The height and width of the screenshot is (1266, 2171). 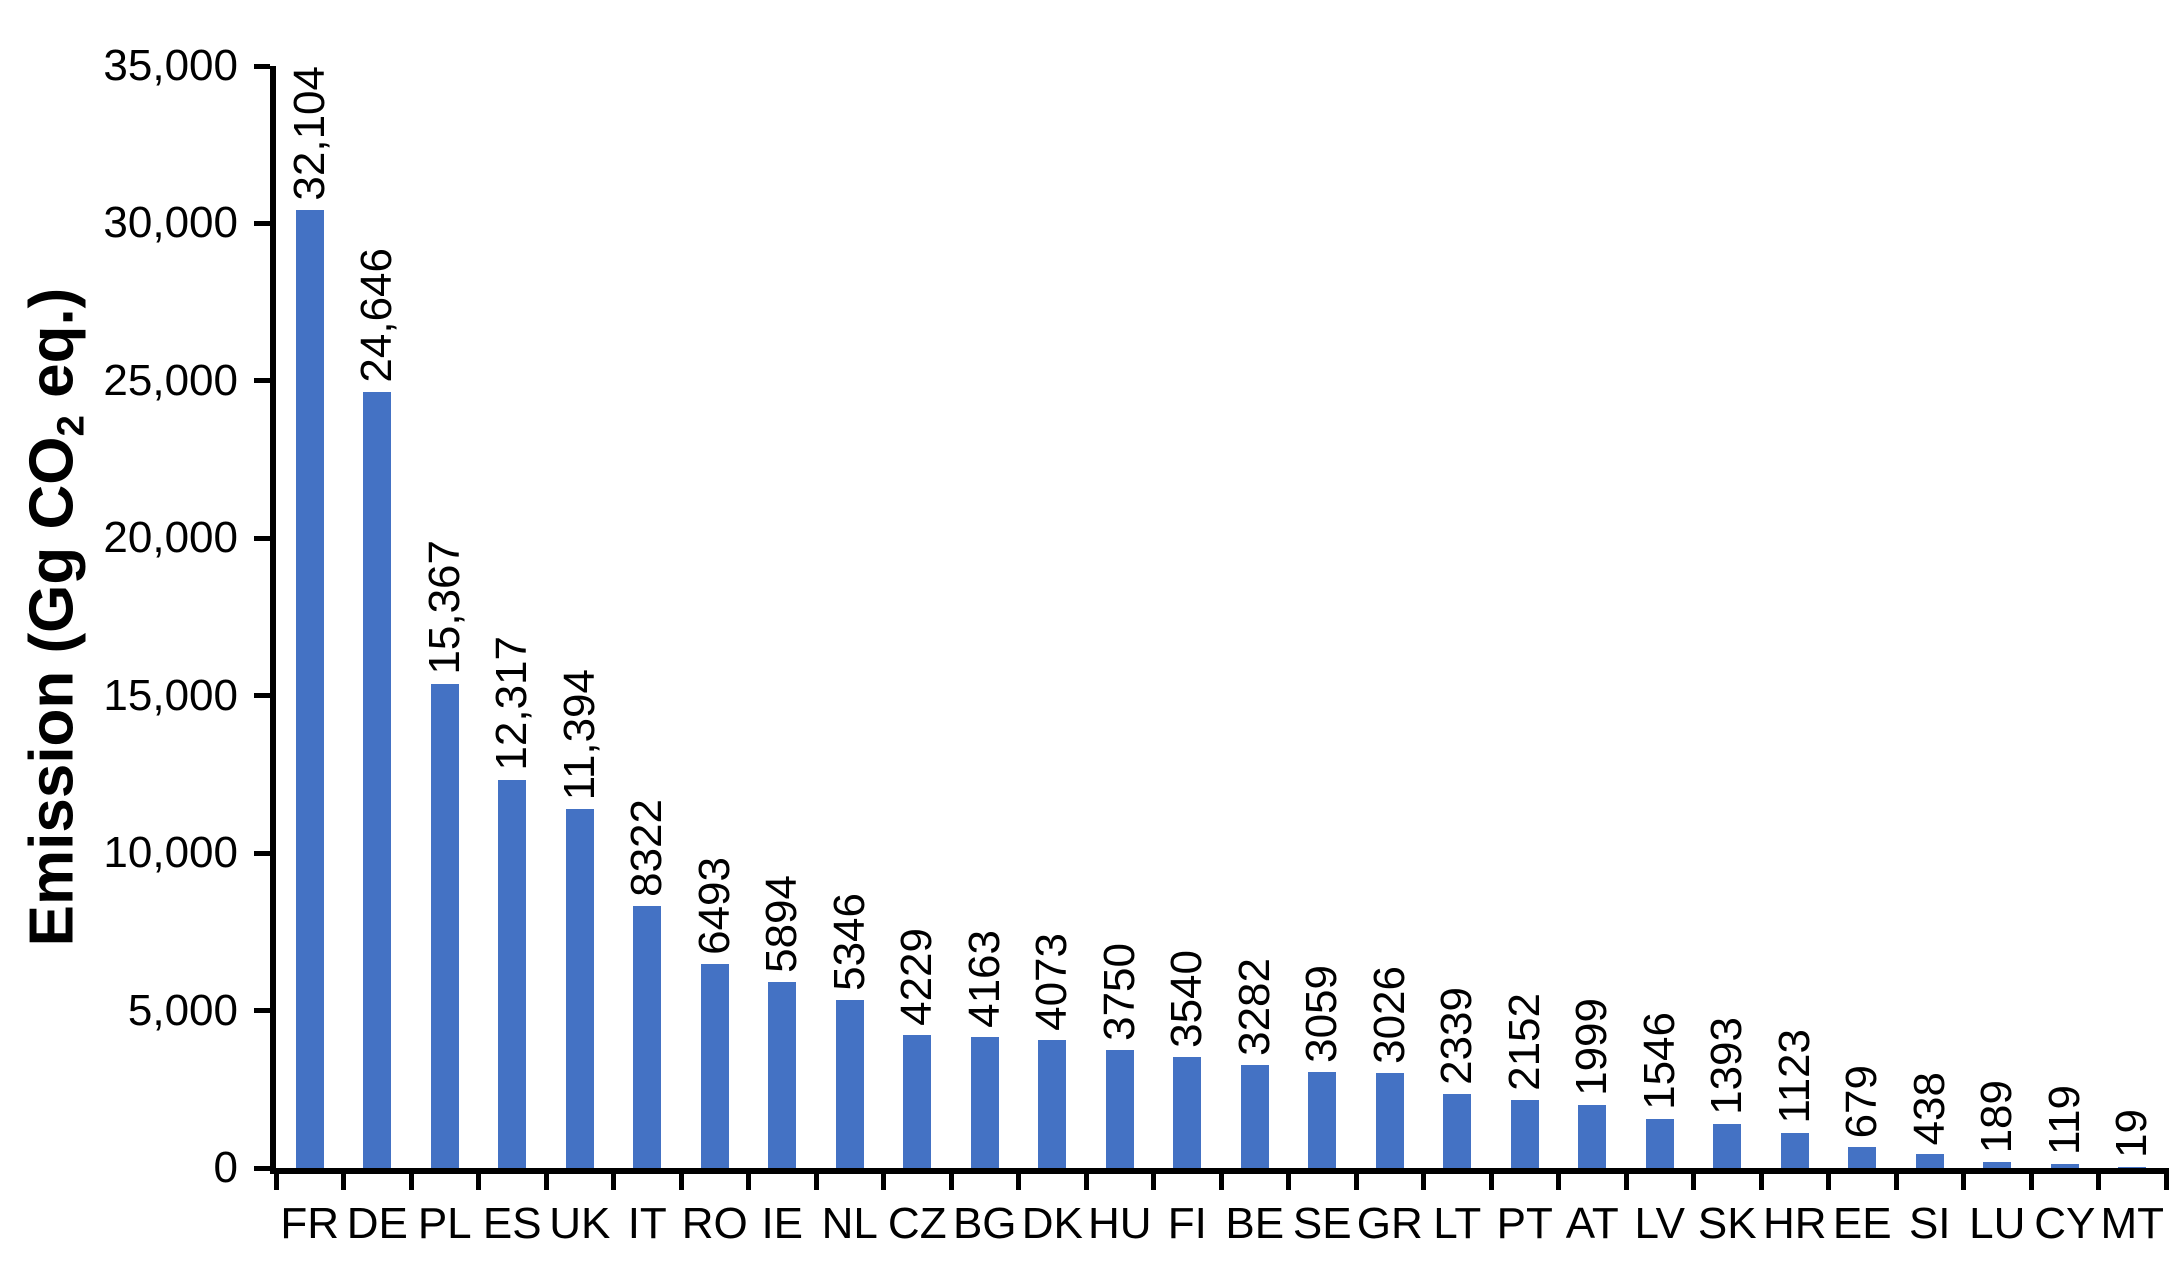 I want to click on bar-si, so click(x=1929, y=1161).